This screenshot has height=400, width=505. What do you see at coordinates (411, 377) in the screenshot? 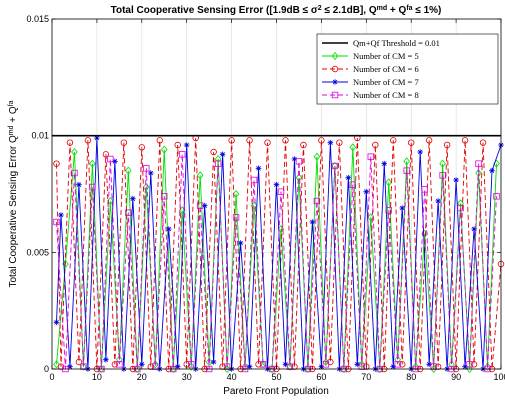
I see `x-tick-label: 80` at bounding box center [411, 377].